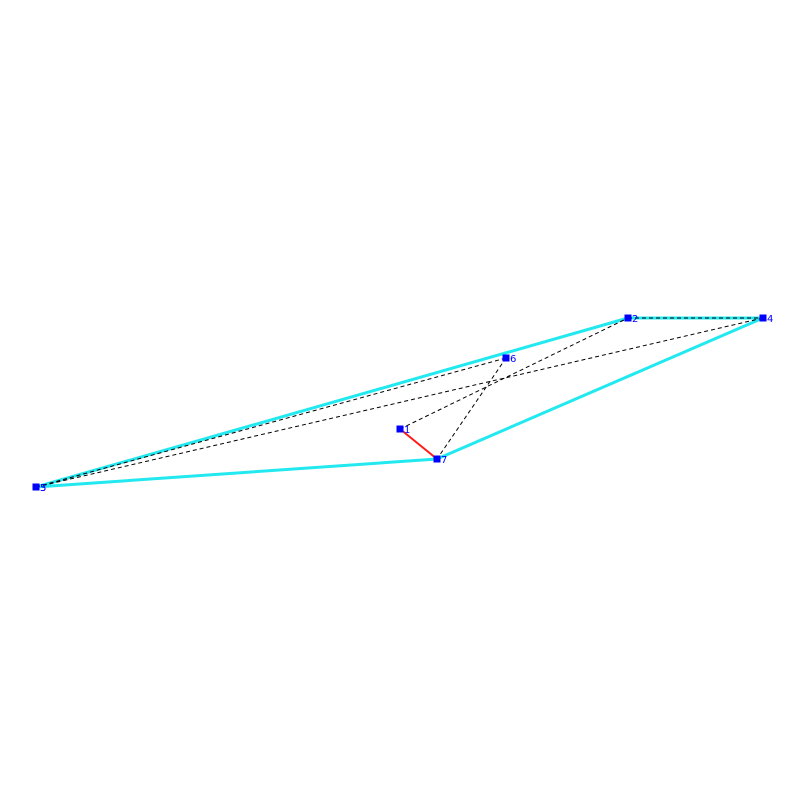 Image resolution: width=800 pixels, height=800 pixels. I want to click on node-label: 1, so click(407, 430).